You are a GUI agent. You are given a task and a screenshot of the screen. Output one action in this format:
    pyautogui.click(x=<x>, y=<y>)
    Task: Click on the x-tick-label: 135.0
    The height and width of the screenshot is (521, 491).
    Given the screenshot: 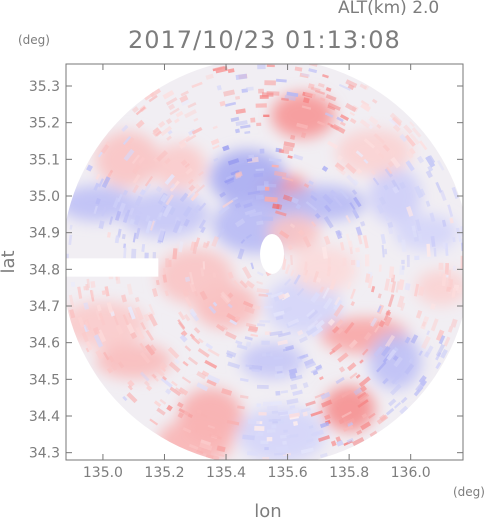 What is the action you would take?
    pyautogui.click(x=103, y=473)
    